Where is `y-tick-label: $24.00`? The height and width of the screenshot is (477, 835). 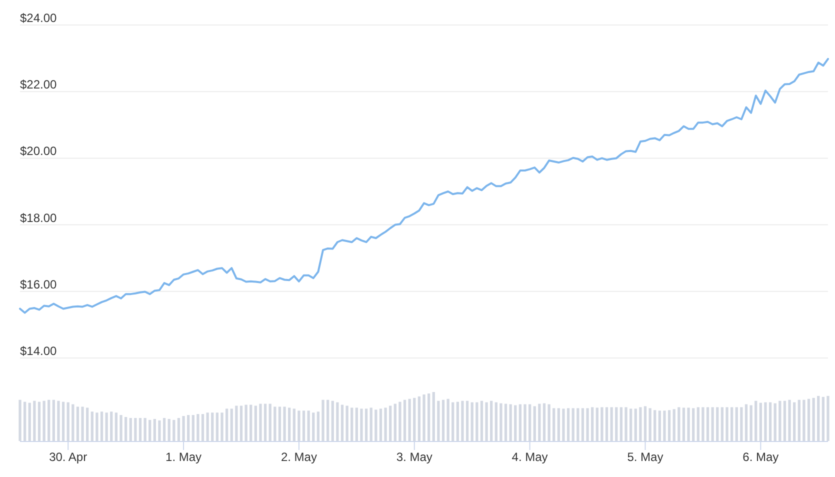
y-tick-label: $24.00 is located at coordinates (39, 18).